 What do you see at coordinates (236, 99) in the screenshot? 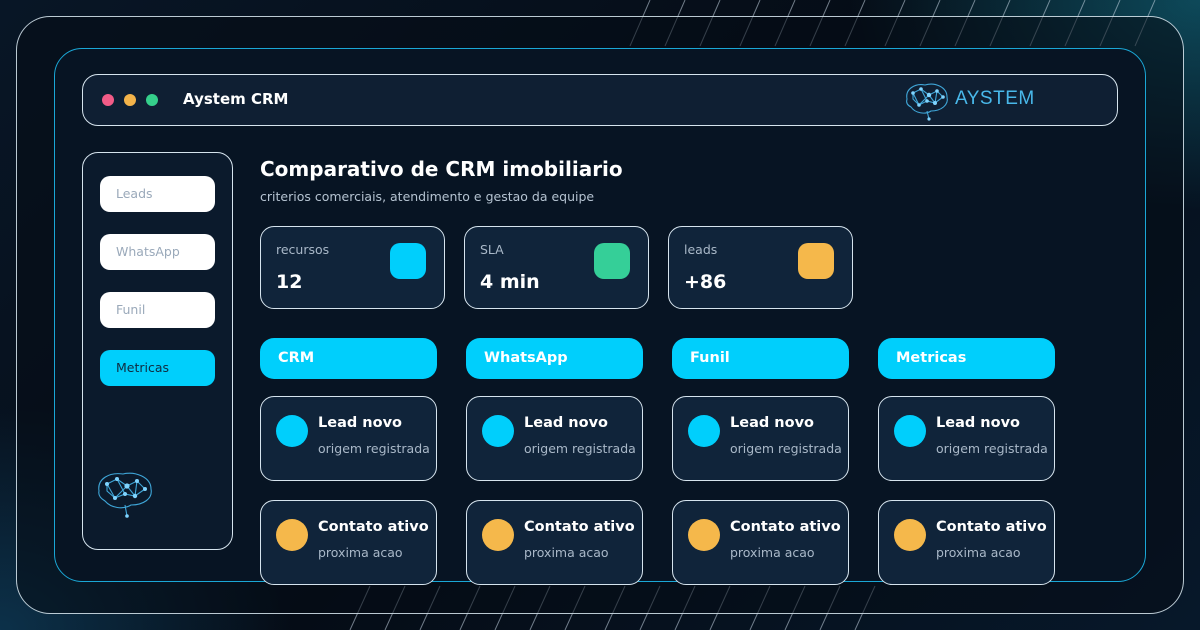
I see `app-title: Aystem CRM` at bounding box center [236, 99].